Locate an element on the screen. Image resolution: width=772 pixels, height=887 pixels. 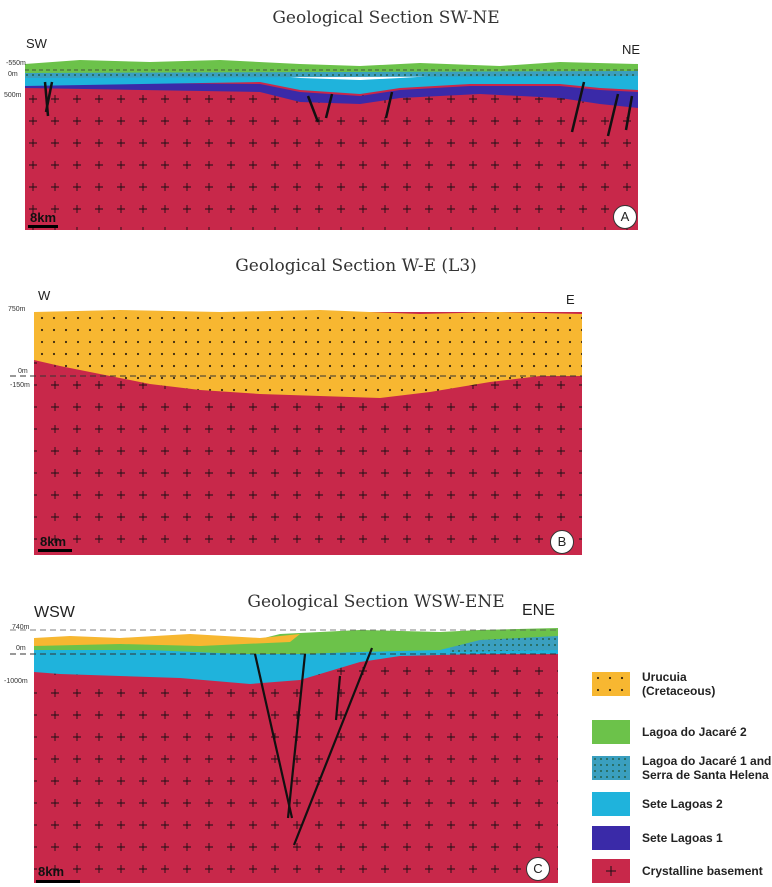
legend-label-sete-lagoas-2: Sete Lagoas 2 is located at coordinates (682, 804).